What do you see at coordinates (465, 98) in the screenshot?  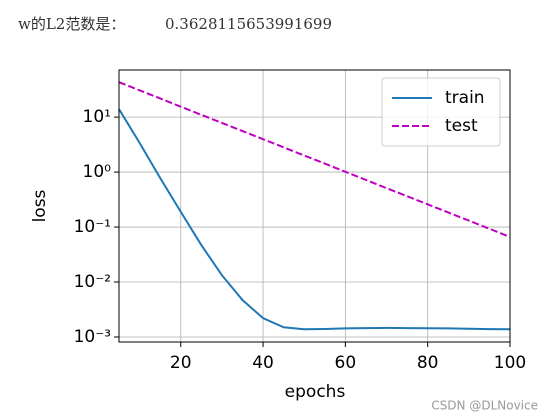 I see `legend-label: train` at bounding box center [465, 98].